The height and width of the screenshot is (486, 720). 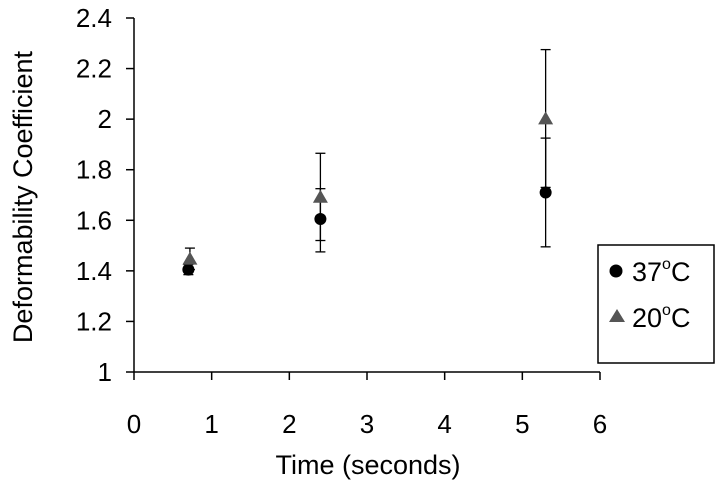 I want to click on y-axis-title: Deformability Coefficient, so click(x=23, y=196).